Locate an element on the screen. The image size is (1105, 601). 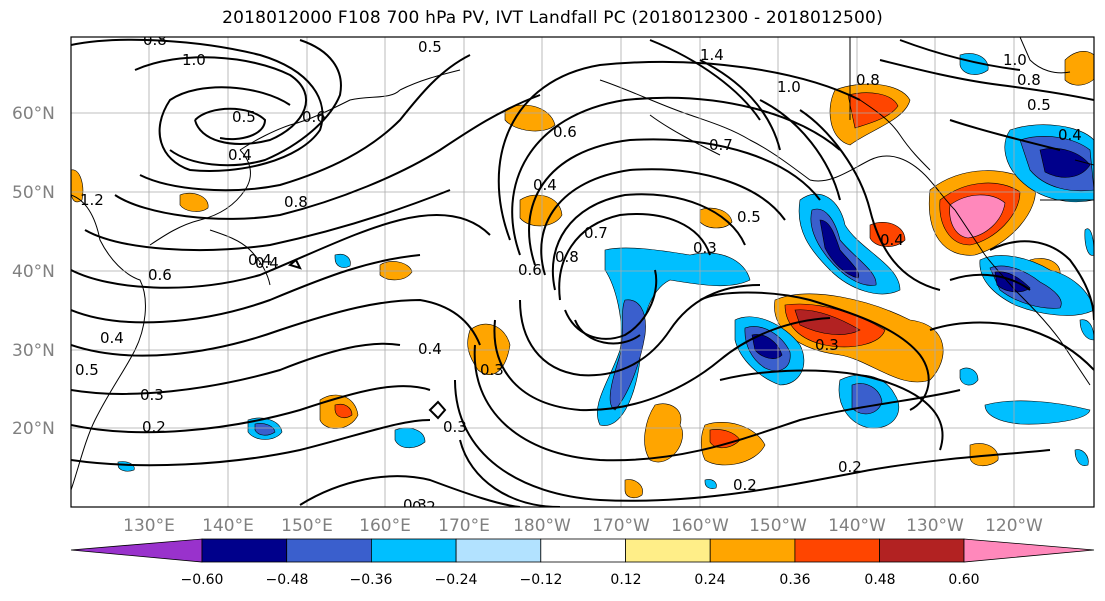
lat-label: 20°N is located at coordinates (33, 429).